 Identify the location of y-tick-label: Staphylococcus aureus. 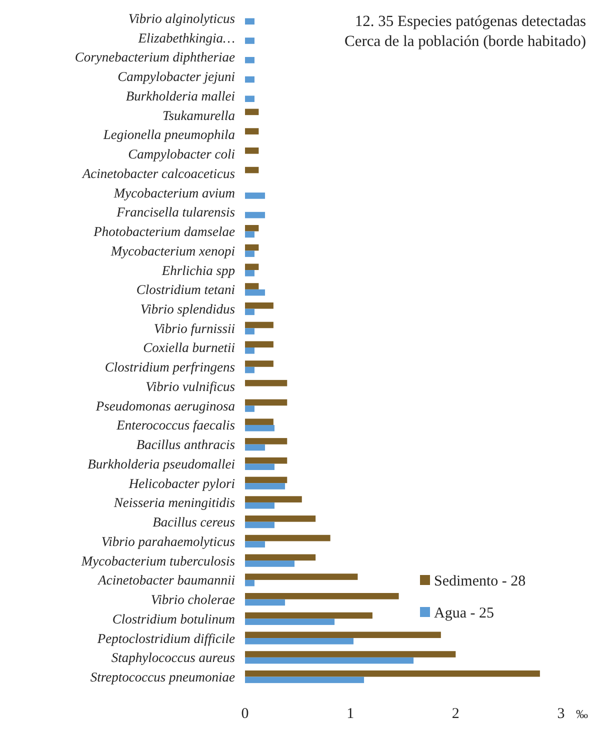
(173, 658).